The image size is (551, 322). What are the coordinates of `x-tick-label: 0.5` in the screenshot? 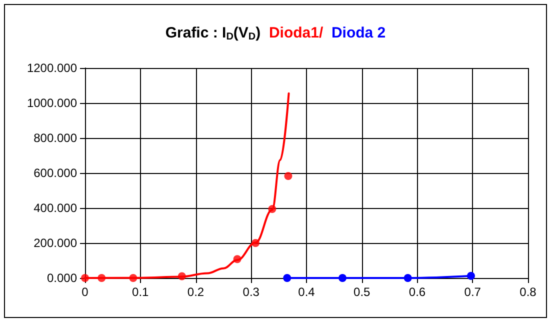 It's located at (362, 292).